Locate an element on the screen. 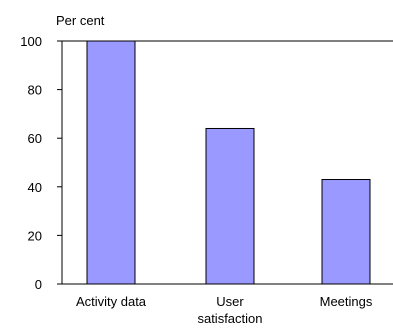 This screenshot has height=334, width=393. x-tick-label: Activity data is located at coordinates (111, 301).